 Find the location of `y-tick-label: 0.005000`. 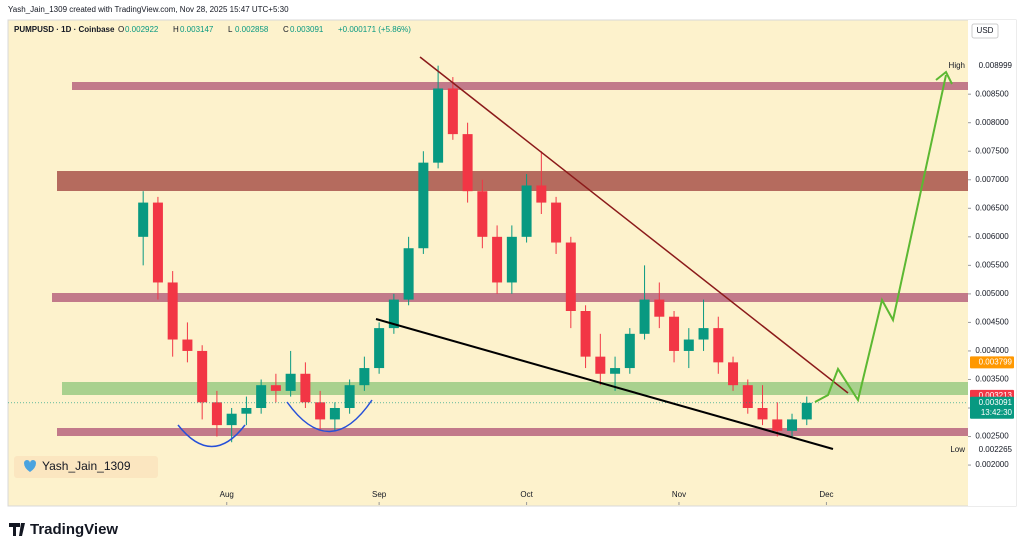

y-tick-label: 0.005000 is located at coordinates (992, 293).